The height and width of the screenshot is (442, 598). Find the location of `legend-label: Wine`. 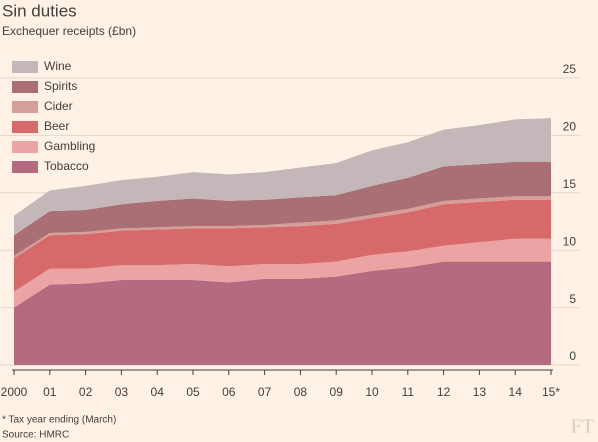

legend-label: Wine is located at coordinates (58, 66).